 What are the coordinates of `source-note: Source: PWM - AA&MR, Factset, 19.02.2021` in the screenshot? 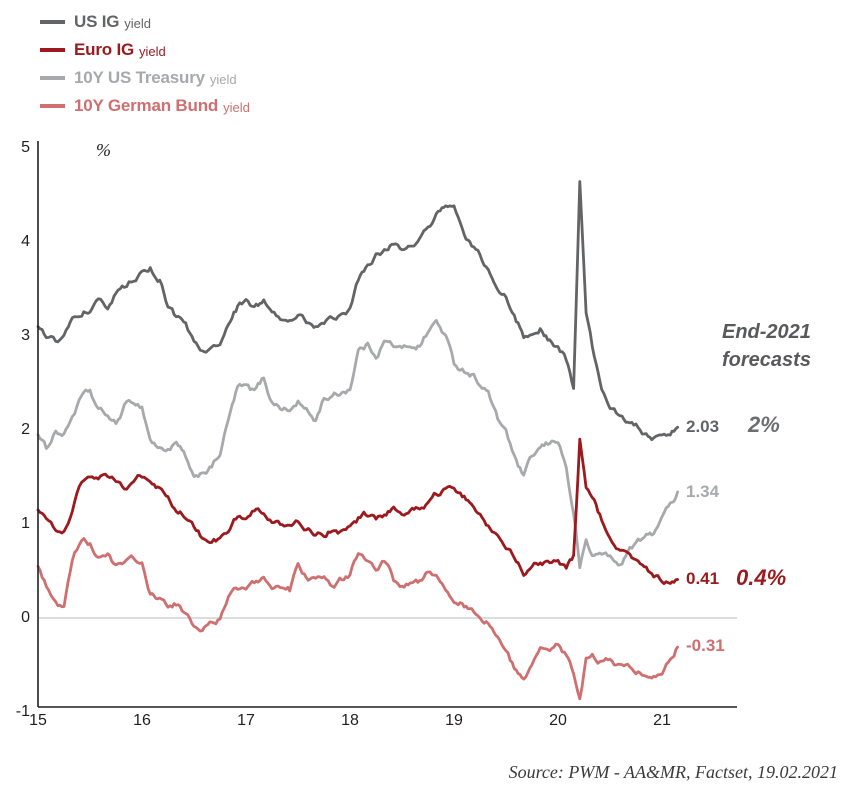 It's located at (673, 772).